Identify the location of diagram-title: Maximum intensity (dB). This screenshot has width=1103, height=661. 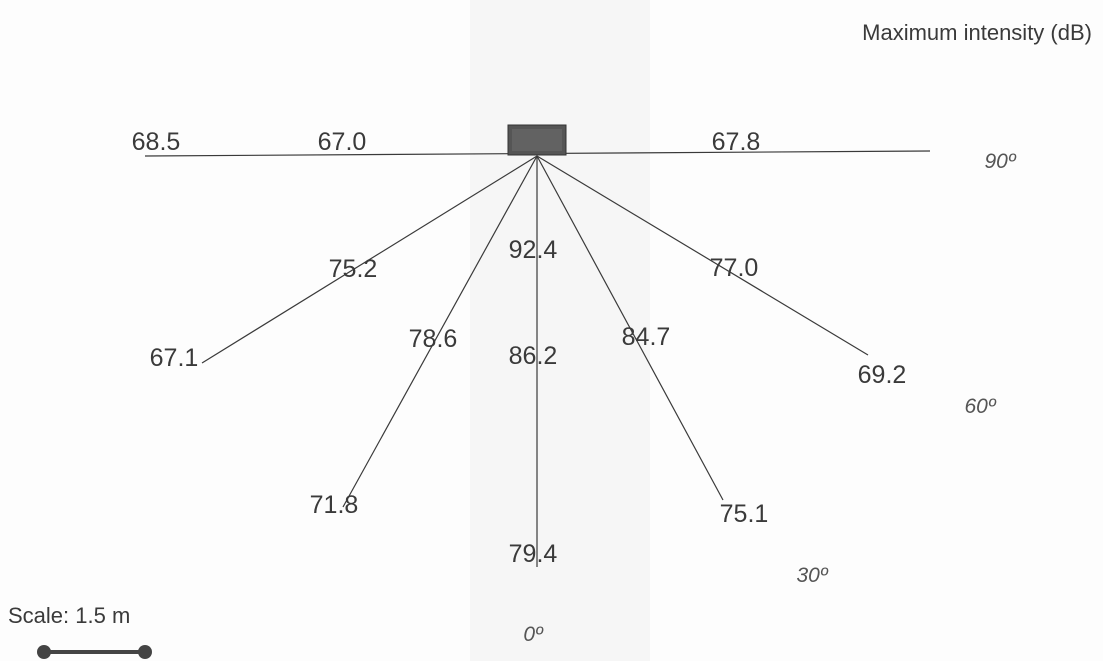
(977, 32).